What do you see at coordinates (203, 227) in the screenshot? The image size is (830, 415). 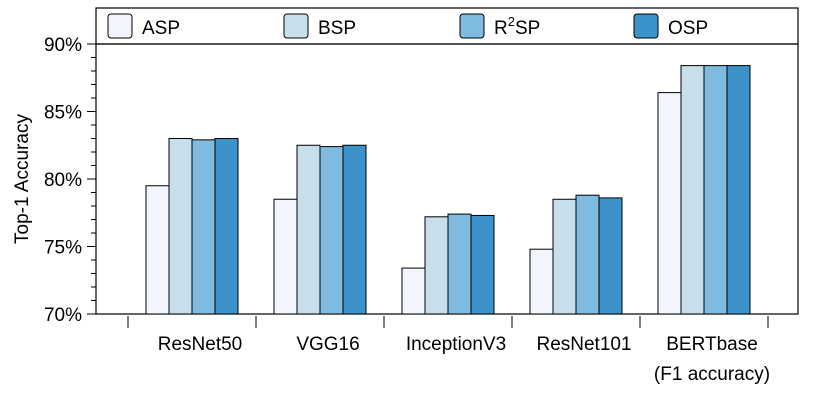 I see `bar-r2sp-resnet50` at bounding box center [203, 227].